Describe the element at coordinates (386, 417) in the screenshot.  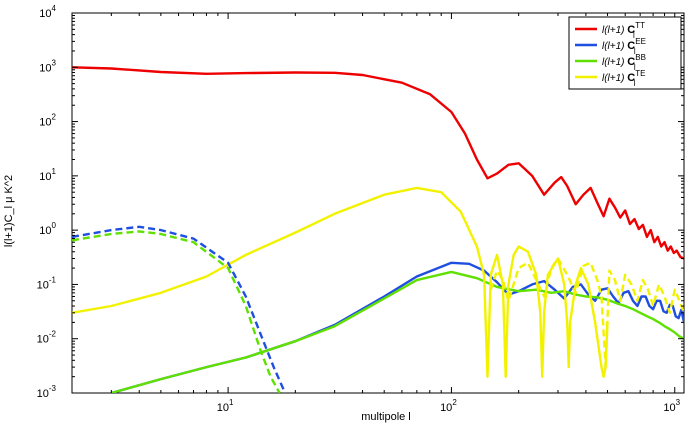
I see `x-axis-title: multipole l` at that location.